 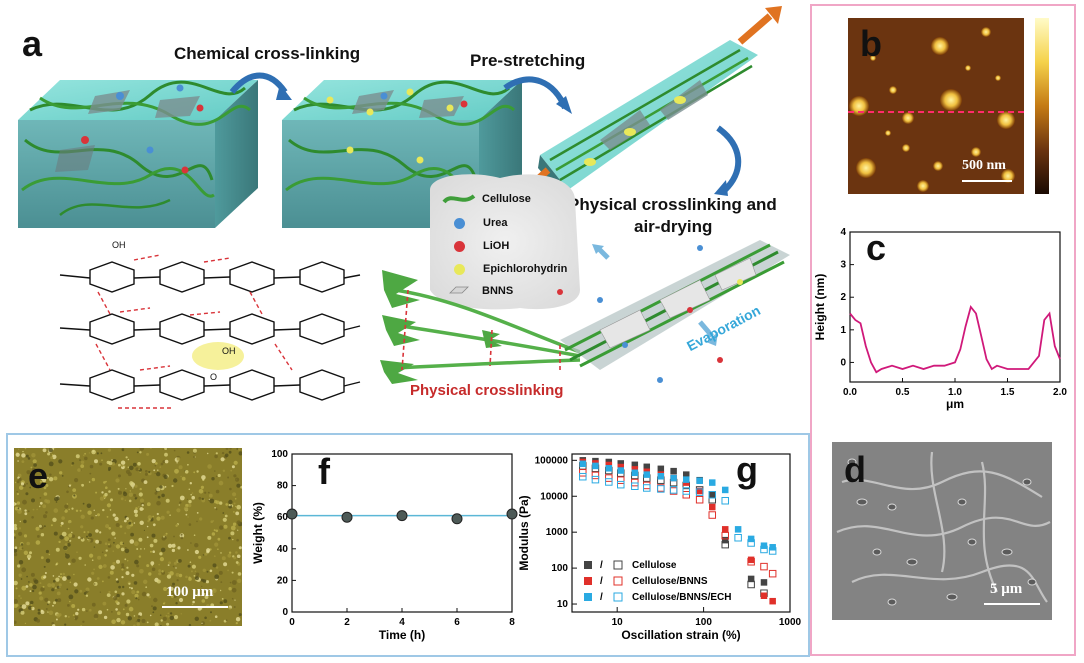 What do you see at coordinates (876, 247) in the screenshot?
I see `panel-c-letter: c` at bounding box center [876, 247].